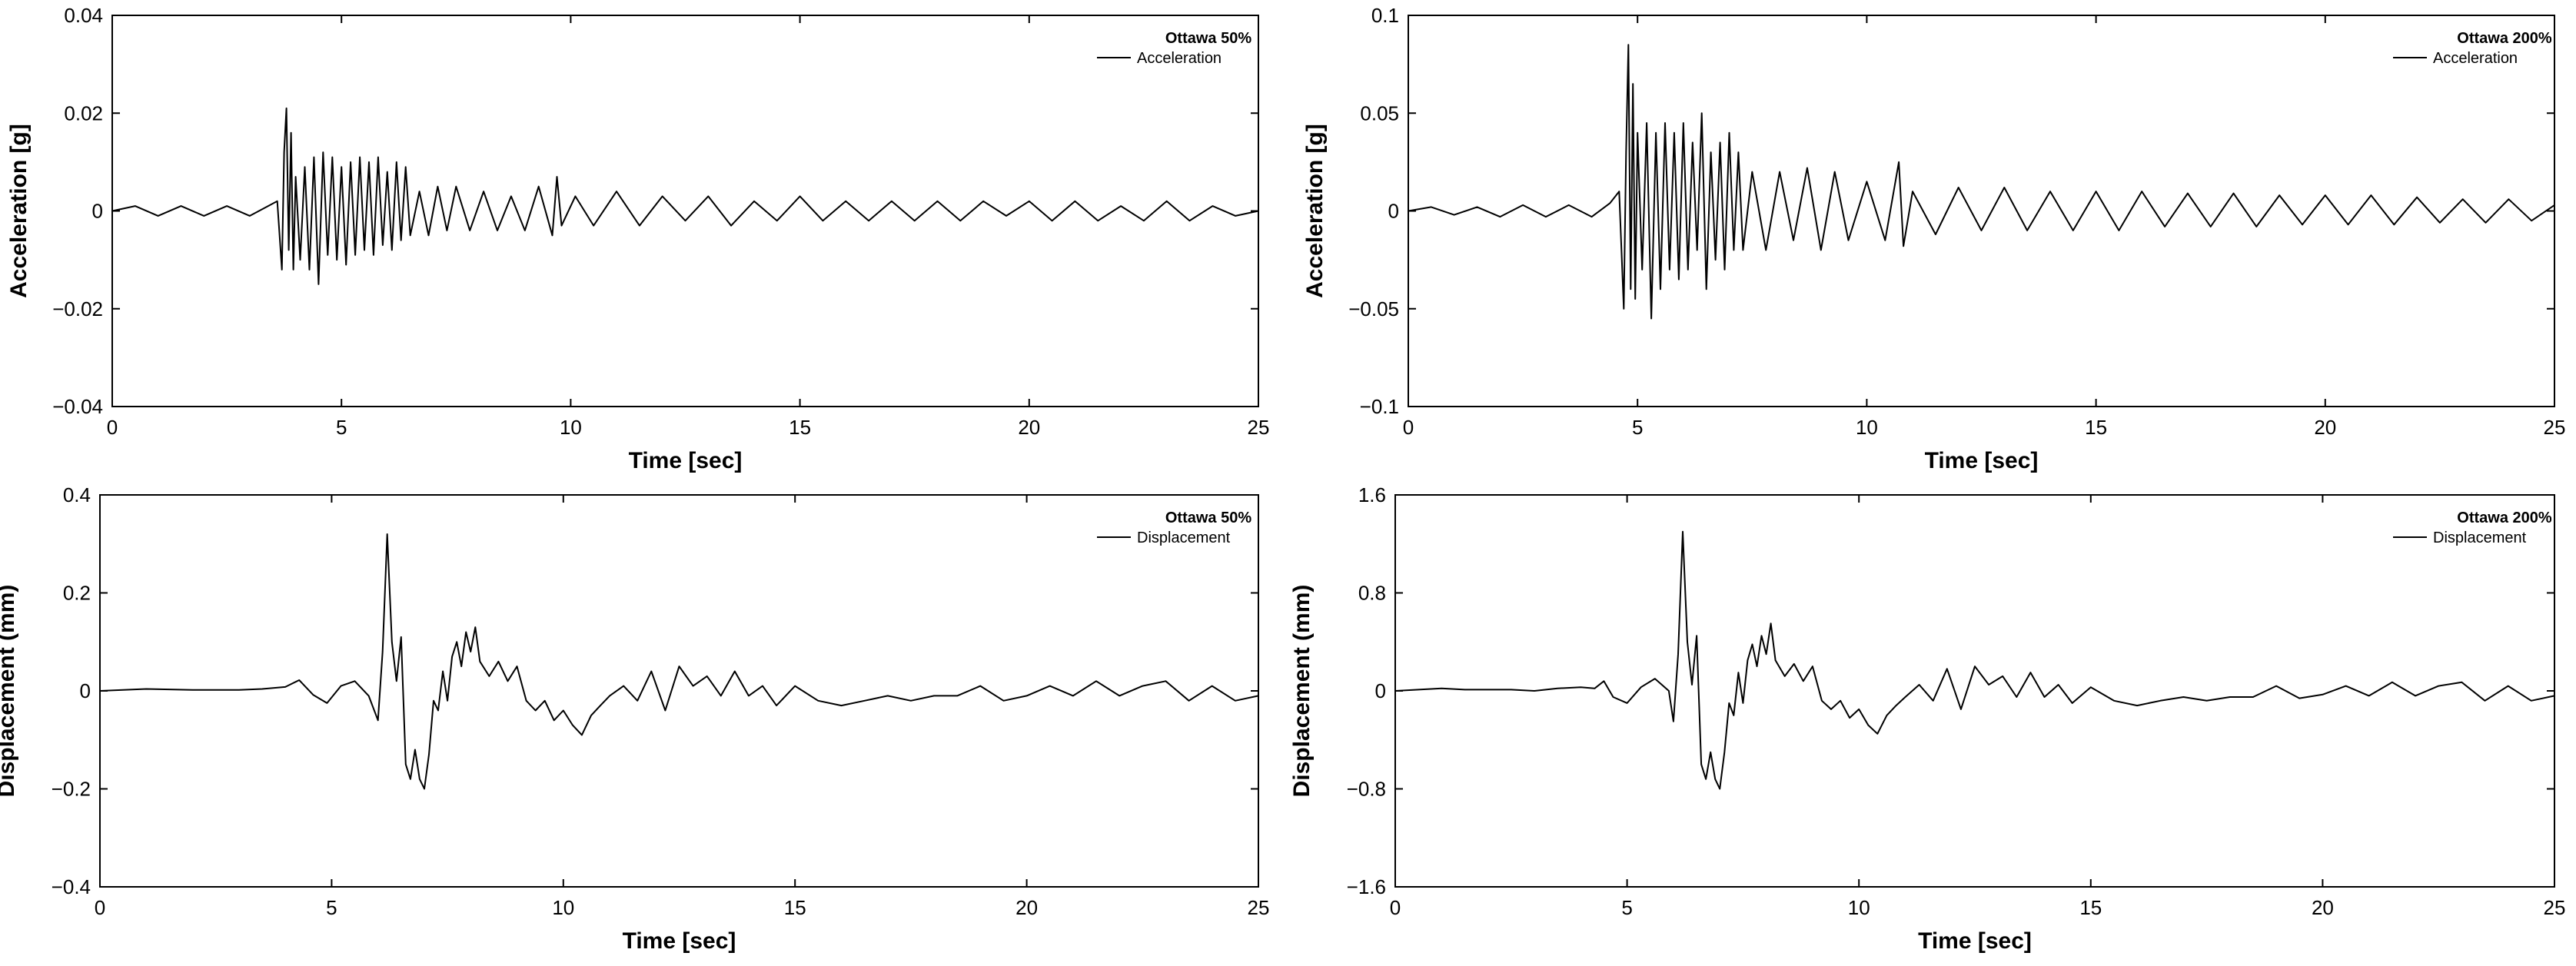 The height and width of the screenshot is (966, 2576). I want to click on y-tick-label: 1.6, so click(1372, 495).